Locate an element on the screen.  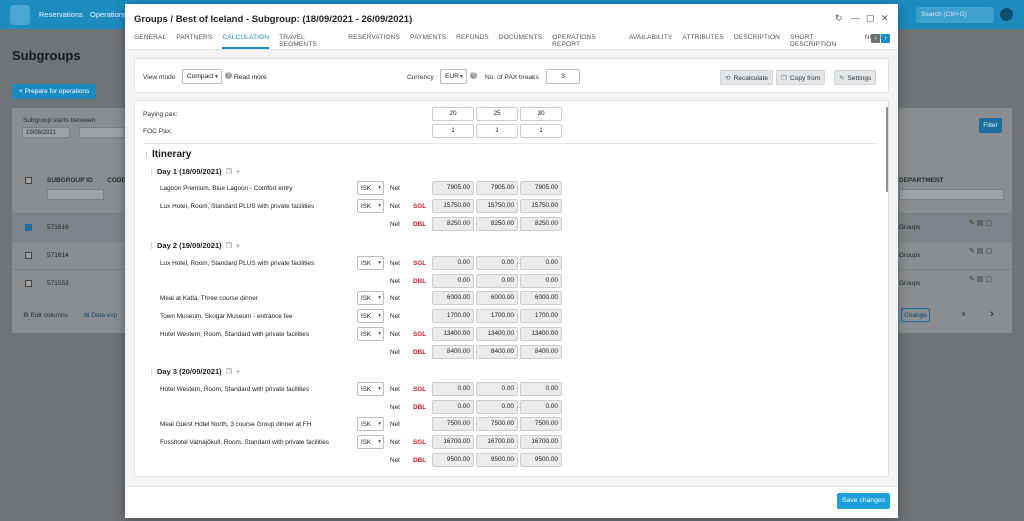
col-code: CODE is located at coordinates (116, 180).